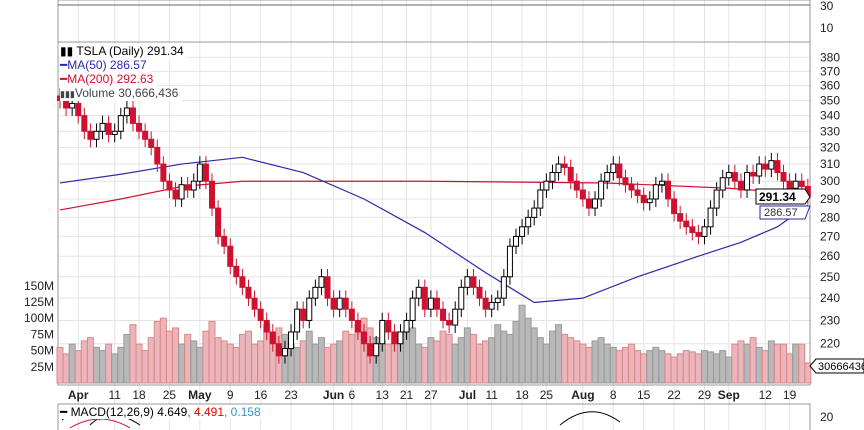 Image resolution: width=864 pixels, height=430 pixels. What do you see at coordinates (830, 236) in the screenshot?
I see `y-tick-label: 270` at bounding box center [830, 236].